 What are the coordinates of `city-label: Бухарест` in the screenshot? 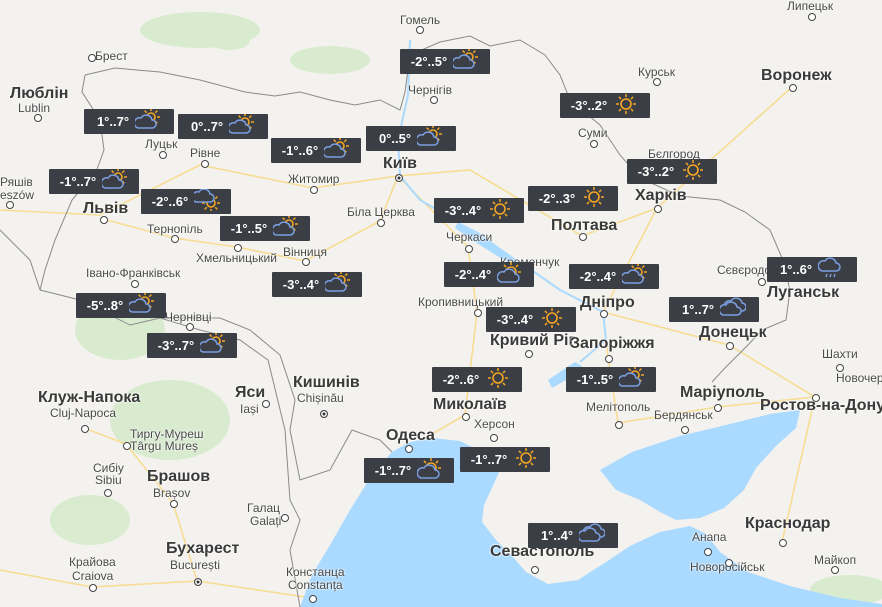 It's located at (203, 548).